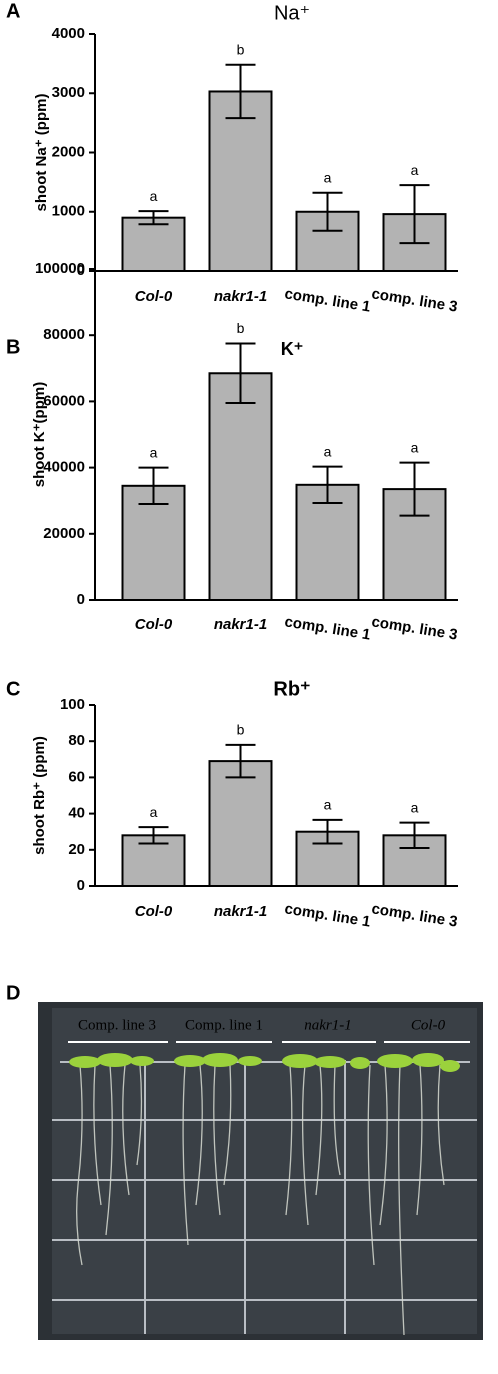 The height and width of the screenshot is (1374, 498). Describe the element at coordinates (13, 11) in the screenshot. I see `panel-label: A` at that location.